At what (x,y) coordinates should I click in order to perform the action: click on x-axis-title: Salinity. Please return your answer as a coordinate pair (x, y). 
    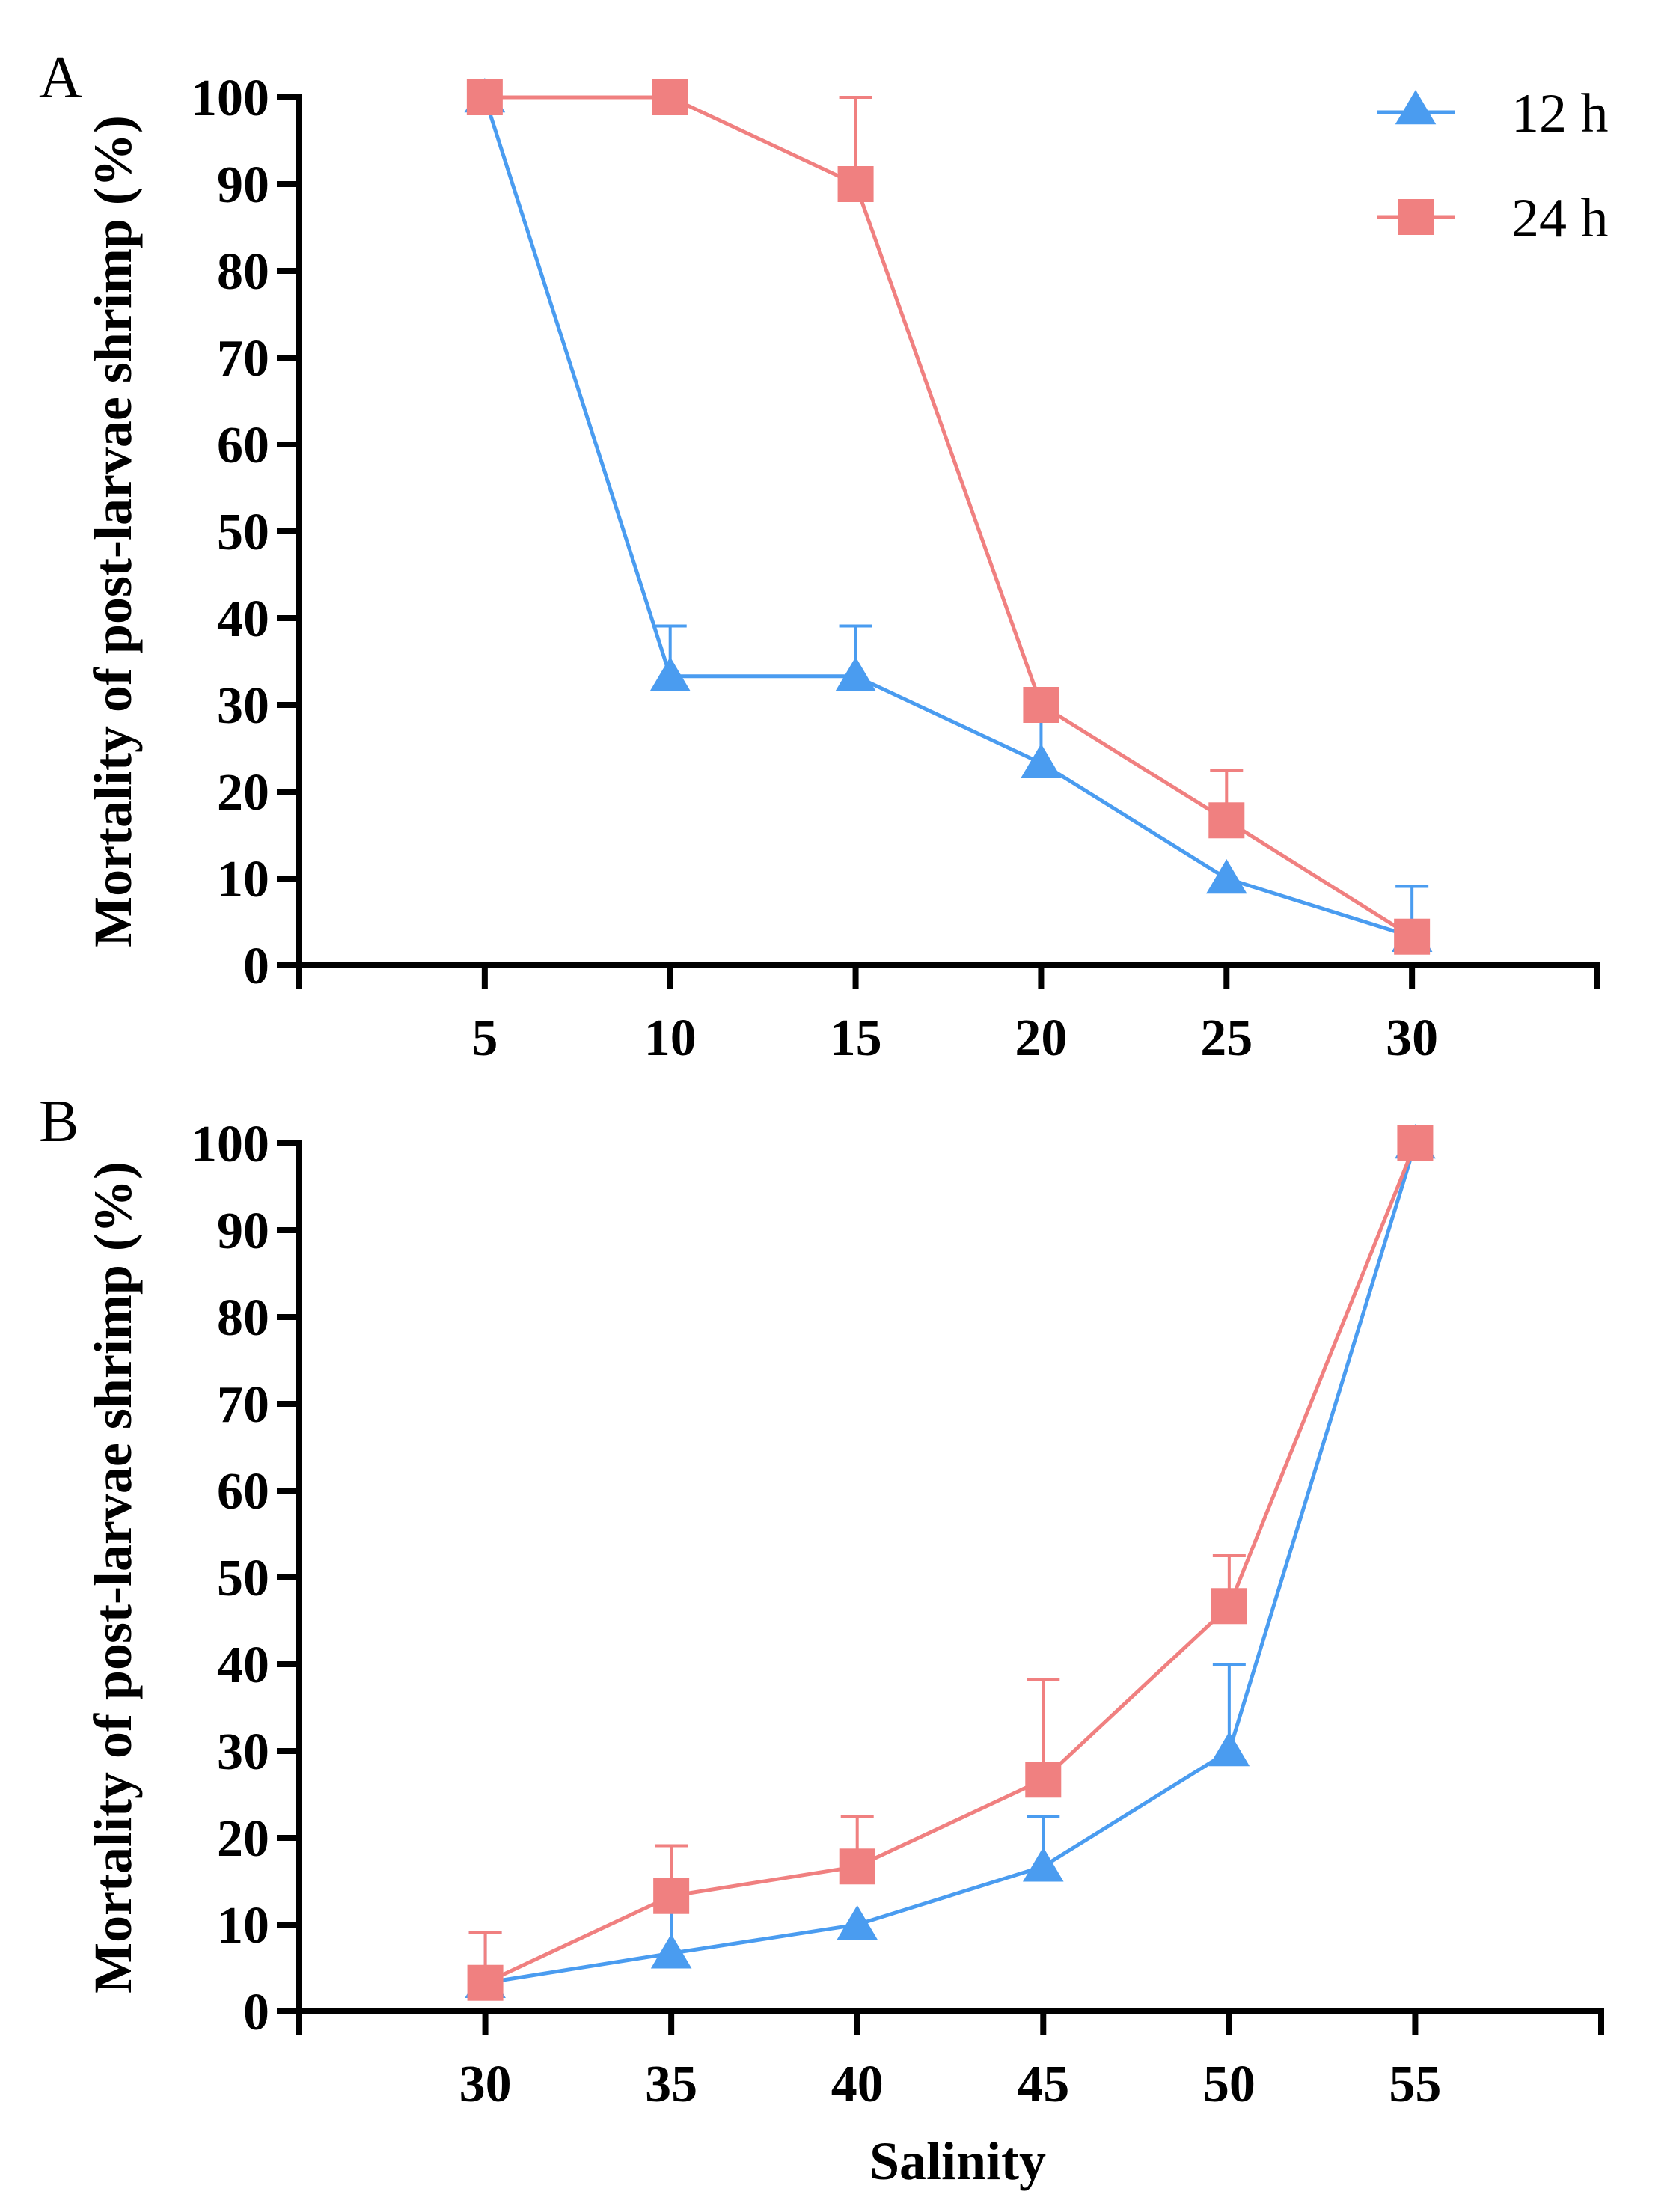
    Looking at the image, I should click on (957, 2161).